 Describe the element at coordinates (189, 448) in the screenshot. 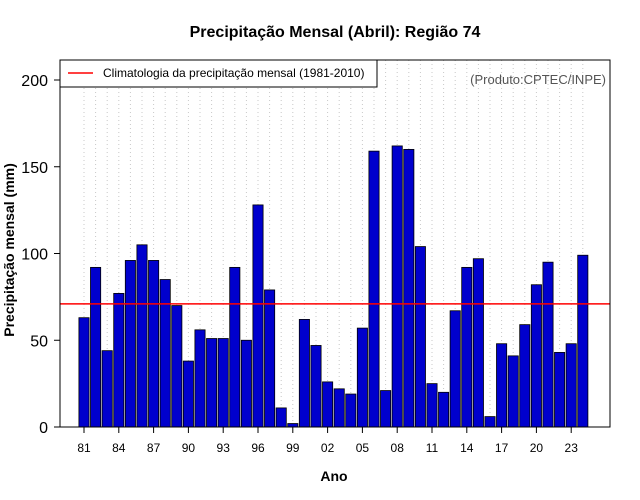

I see `x-tick-label: 90` at that location.